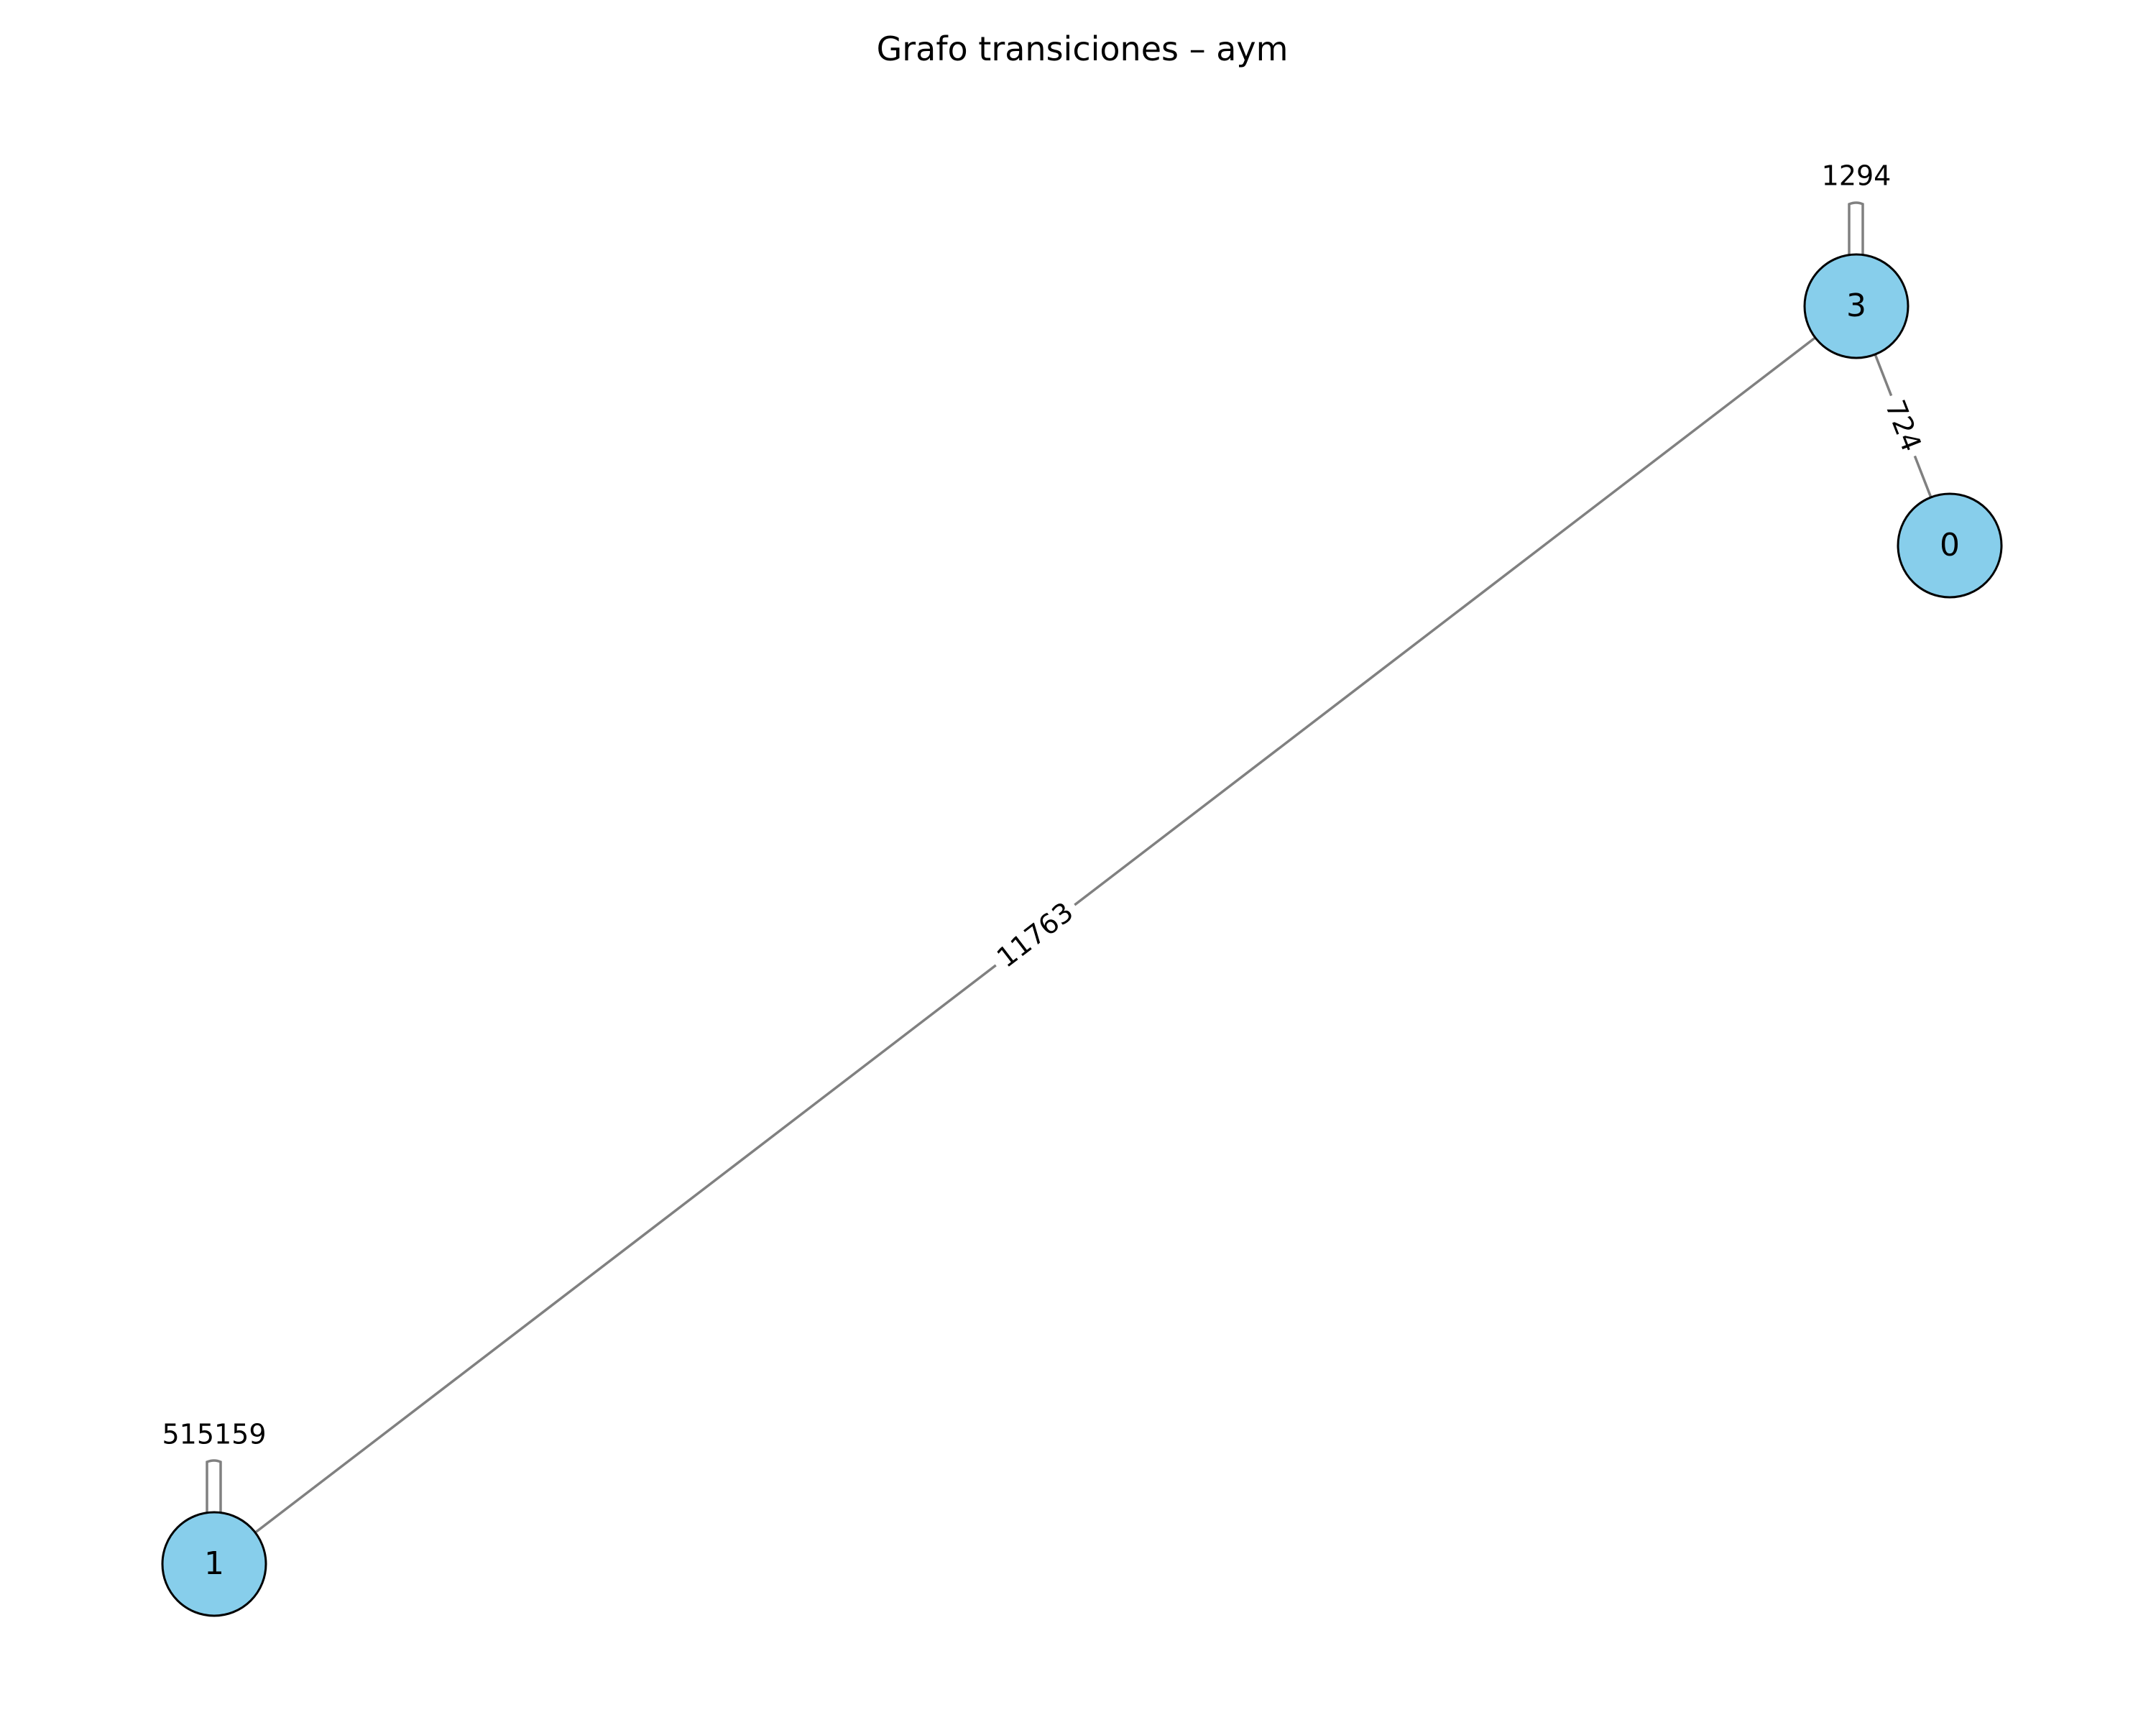 The height and width of the screenshot is (1725, 2156). Describe the element at coordinates (1857, 176) in the screenshot. I see `edge-label-3-3: 1294` at that location.